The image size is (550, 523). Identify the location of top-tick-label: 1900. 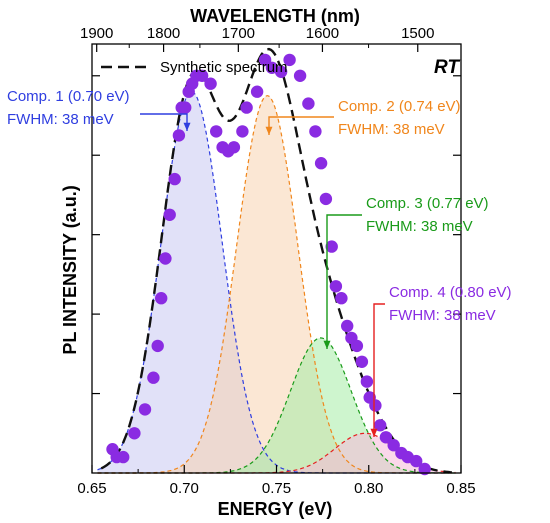
(96, 33).